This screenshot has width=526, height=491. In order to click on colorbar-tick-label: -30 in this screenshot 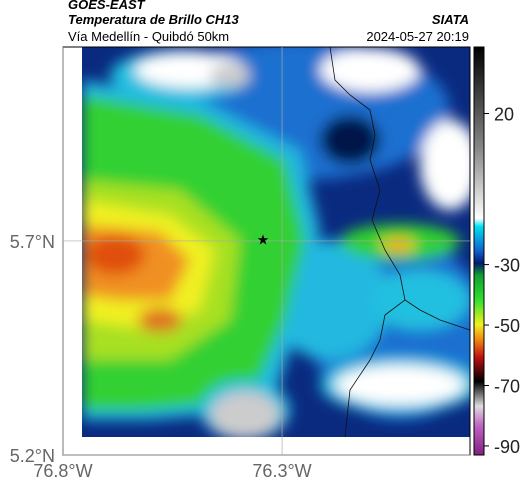, I will do `click(507, 266)`.